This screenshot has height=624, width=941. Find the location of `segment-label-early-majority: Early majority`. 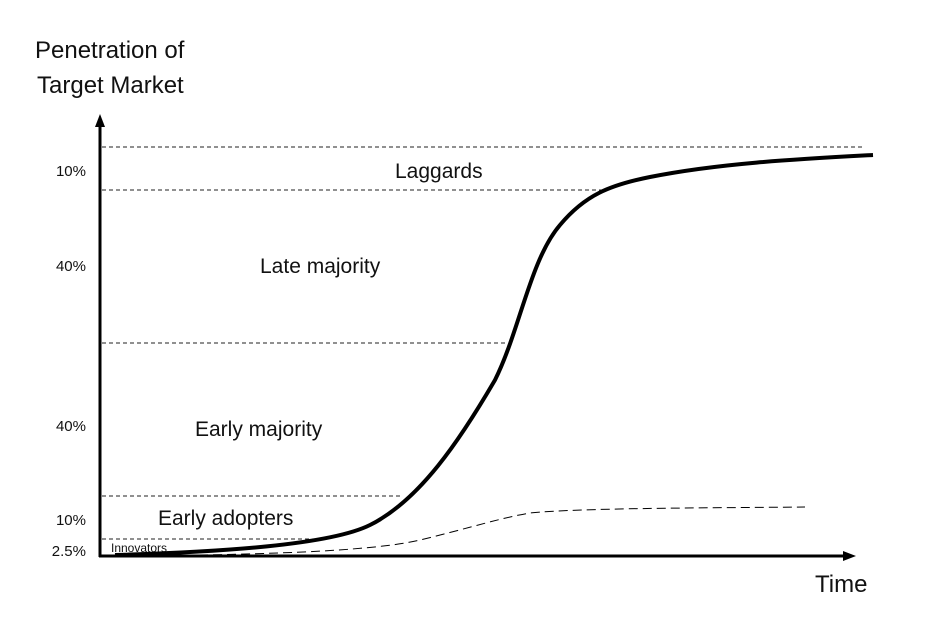

segment-label-early-majority: Early majority is located at coordinates (259, 429).